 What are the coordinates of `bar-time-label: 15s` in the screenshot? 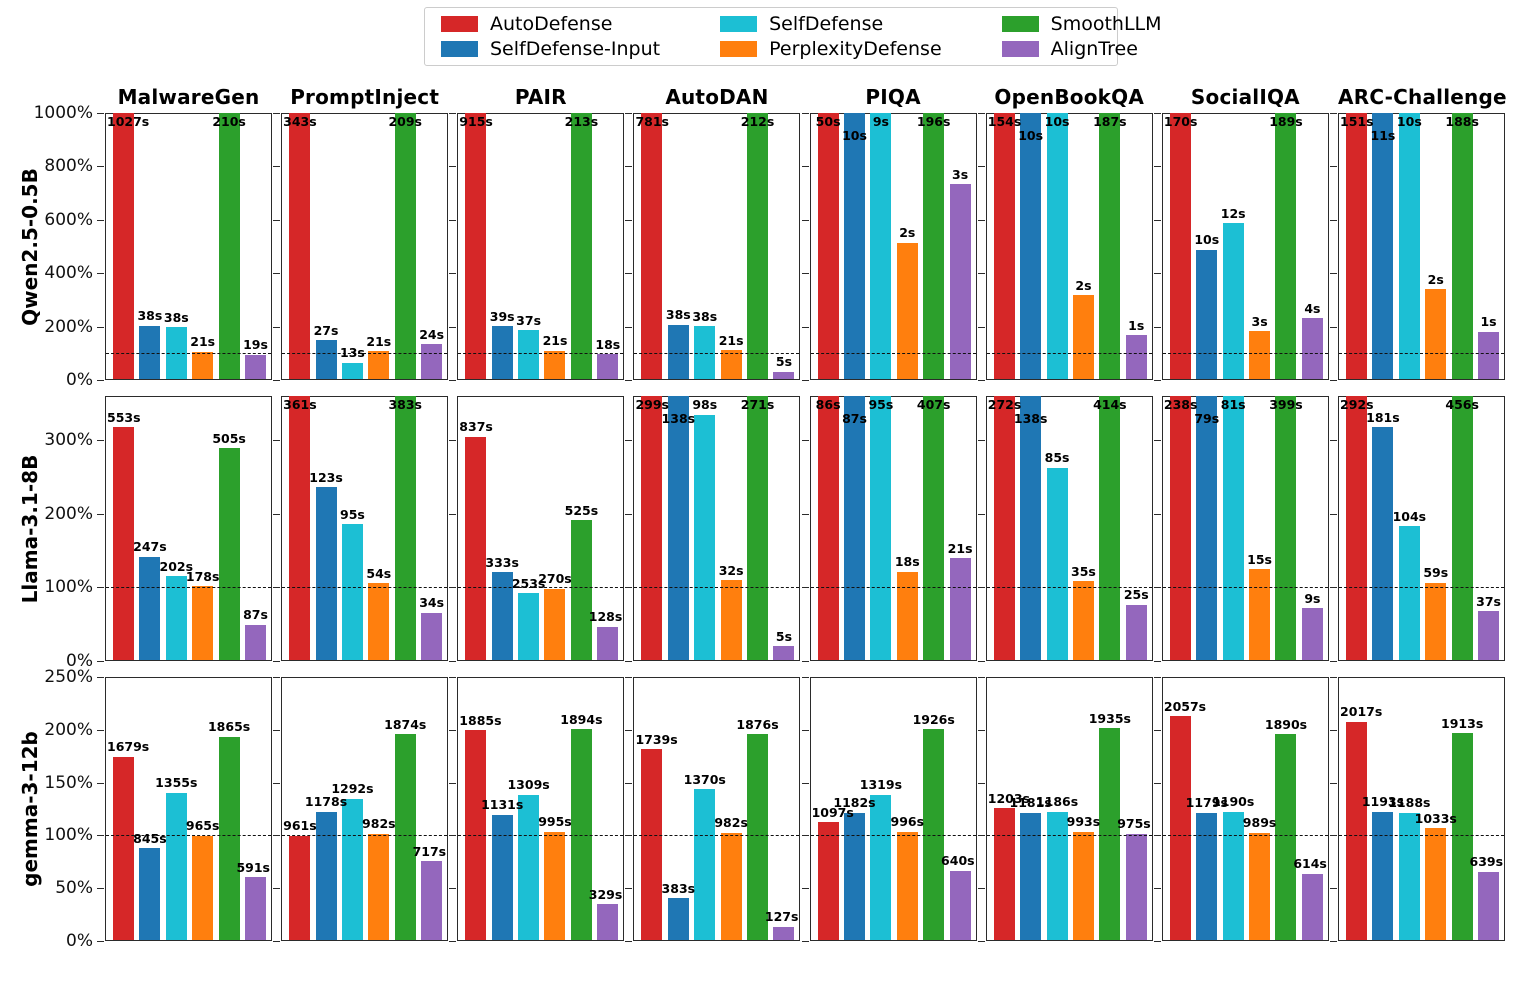 It's located at (1259, 559).